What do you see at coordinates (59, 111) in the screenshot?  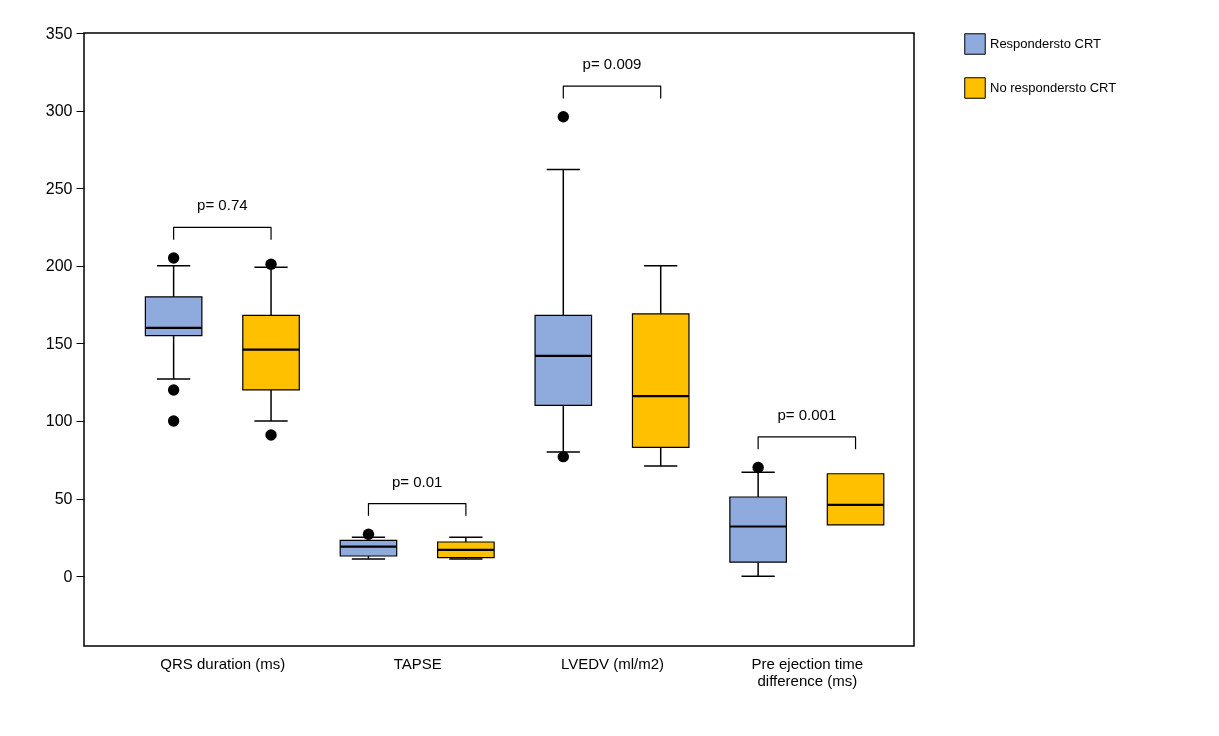 I see `y-tick-label: 300` at bounding box center [59, 111].